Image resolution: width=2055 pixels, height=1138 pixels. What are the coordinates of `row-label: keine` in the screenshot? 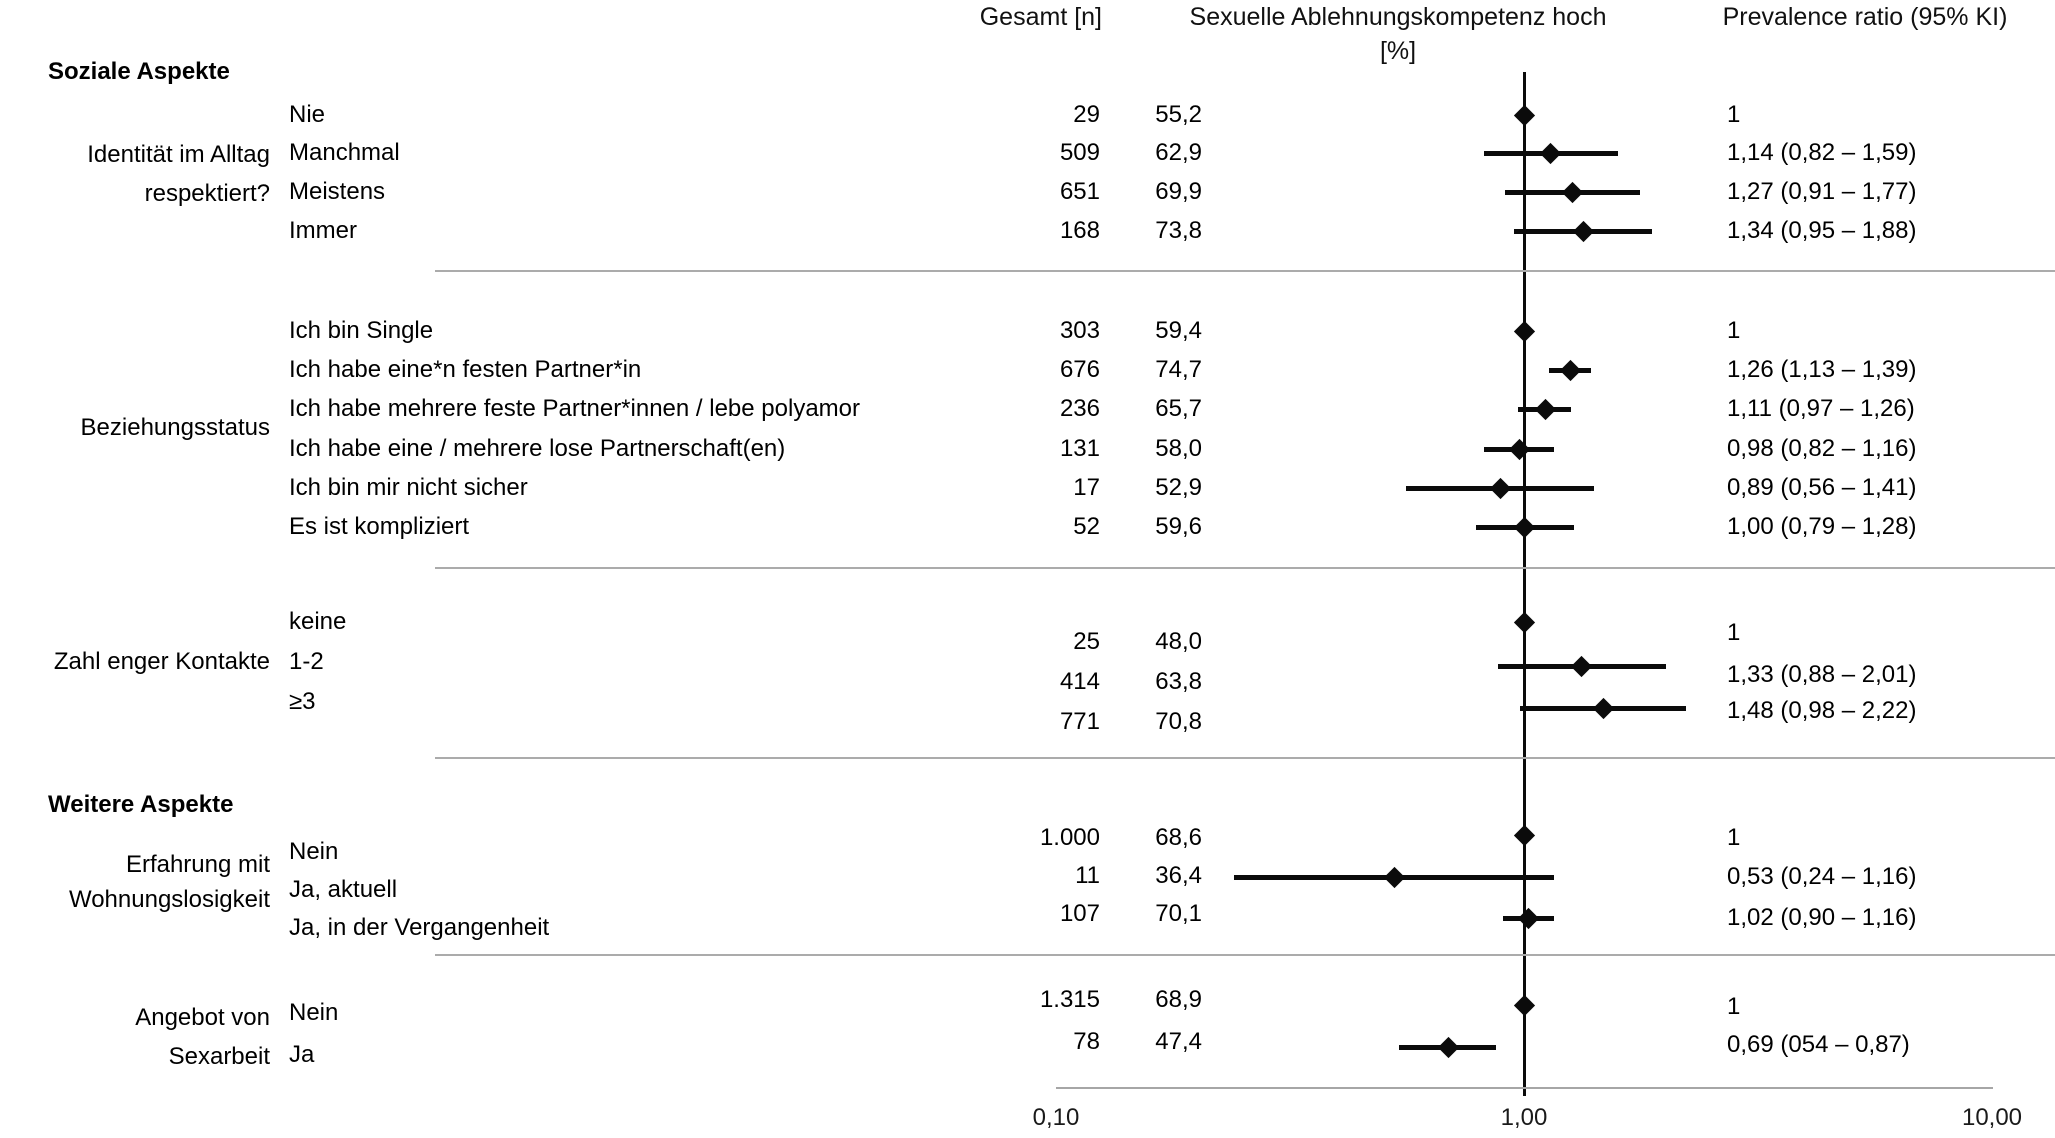 It's located at (318, 621).